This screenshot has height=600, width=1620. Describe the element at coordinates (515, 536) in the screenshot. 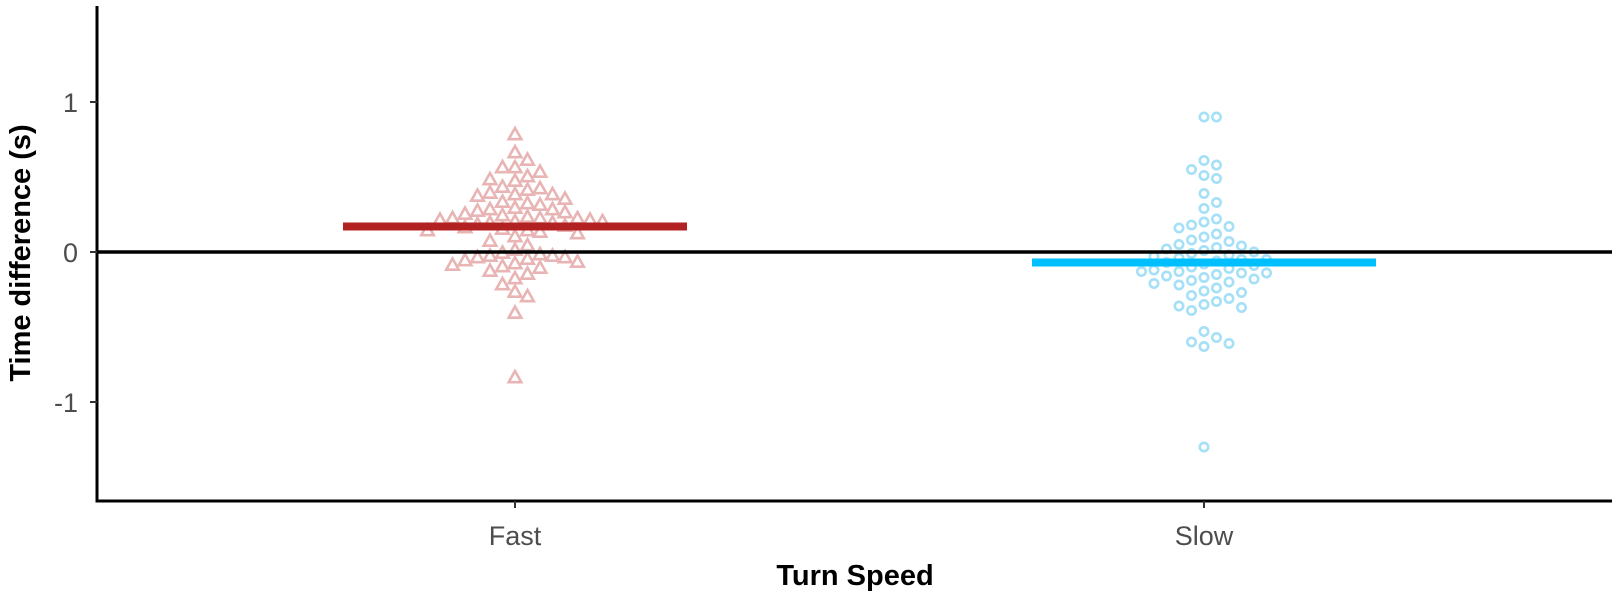

I see `x-tick-label: Fast` at that location.